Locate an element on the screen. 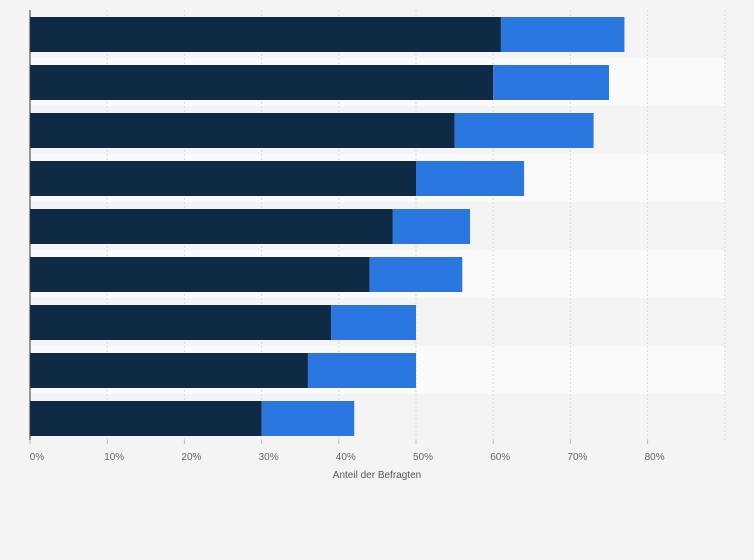  x-tick-label: 30% is located at coordinates (269, 457).